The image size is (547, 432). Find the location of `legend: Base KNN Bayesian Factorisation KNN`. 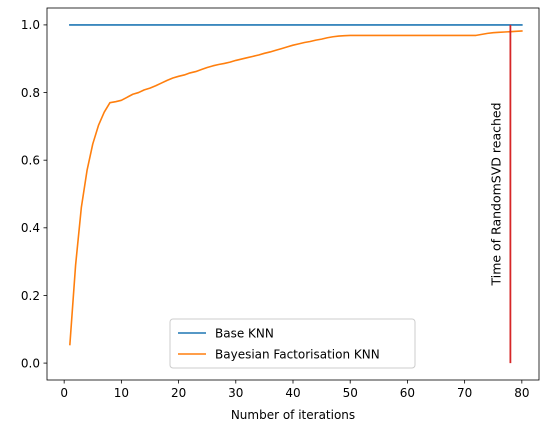

legend: Base KNN Bayesian Factorisation KNN is located at coordinates (292, 343).